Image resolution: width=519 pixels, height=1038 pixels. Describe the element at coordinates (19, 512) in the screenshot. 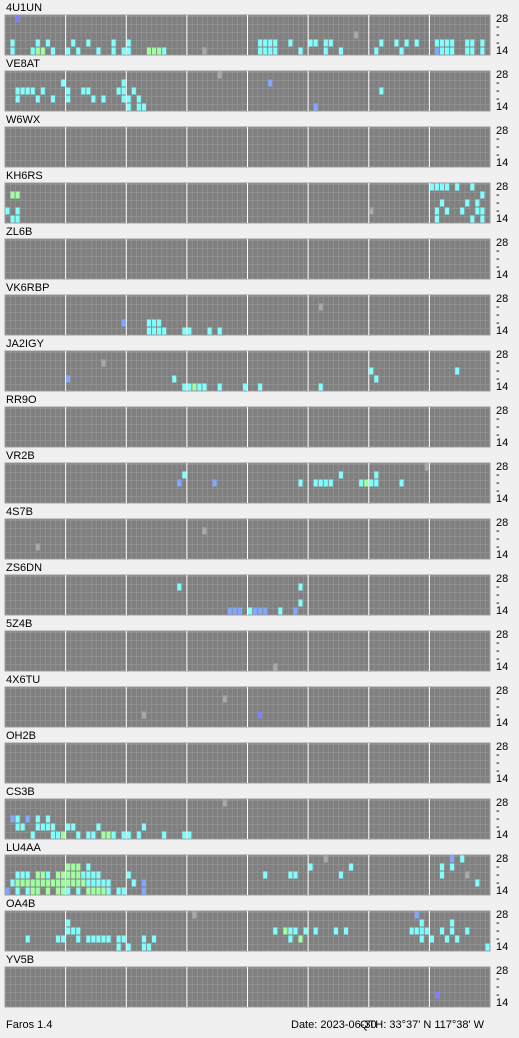

I see `beacon-callsign: 4S7B` at that location.